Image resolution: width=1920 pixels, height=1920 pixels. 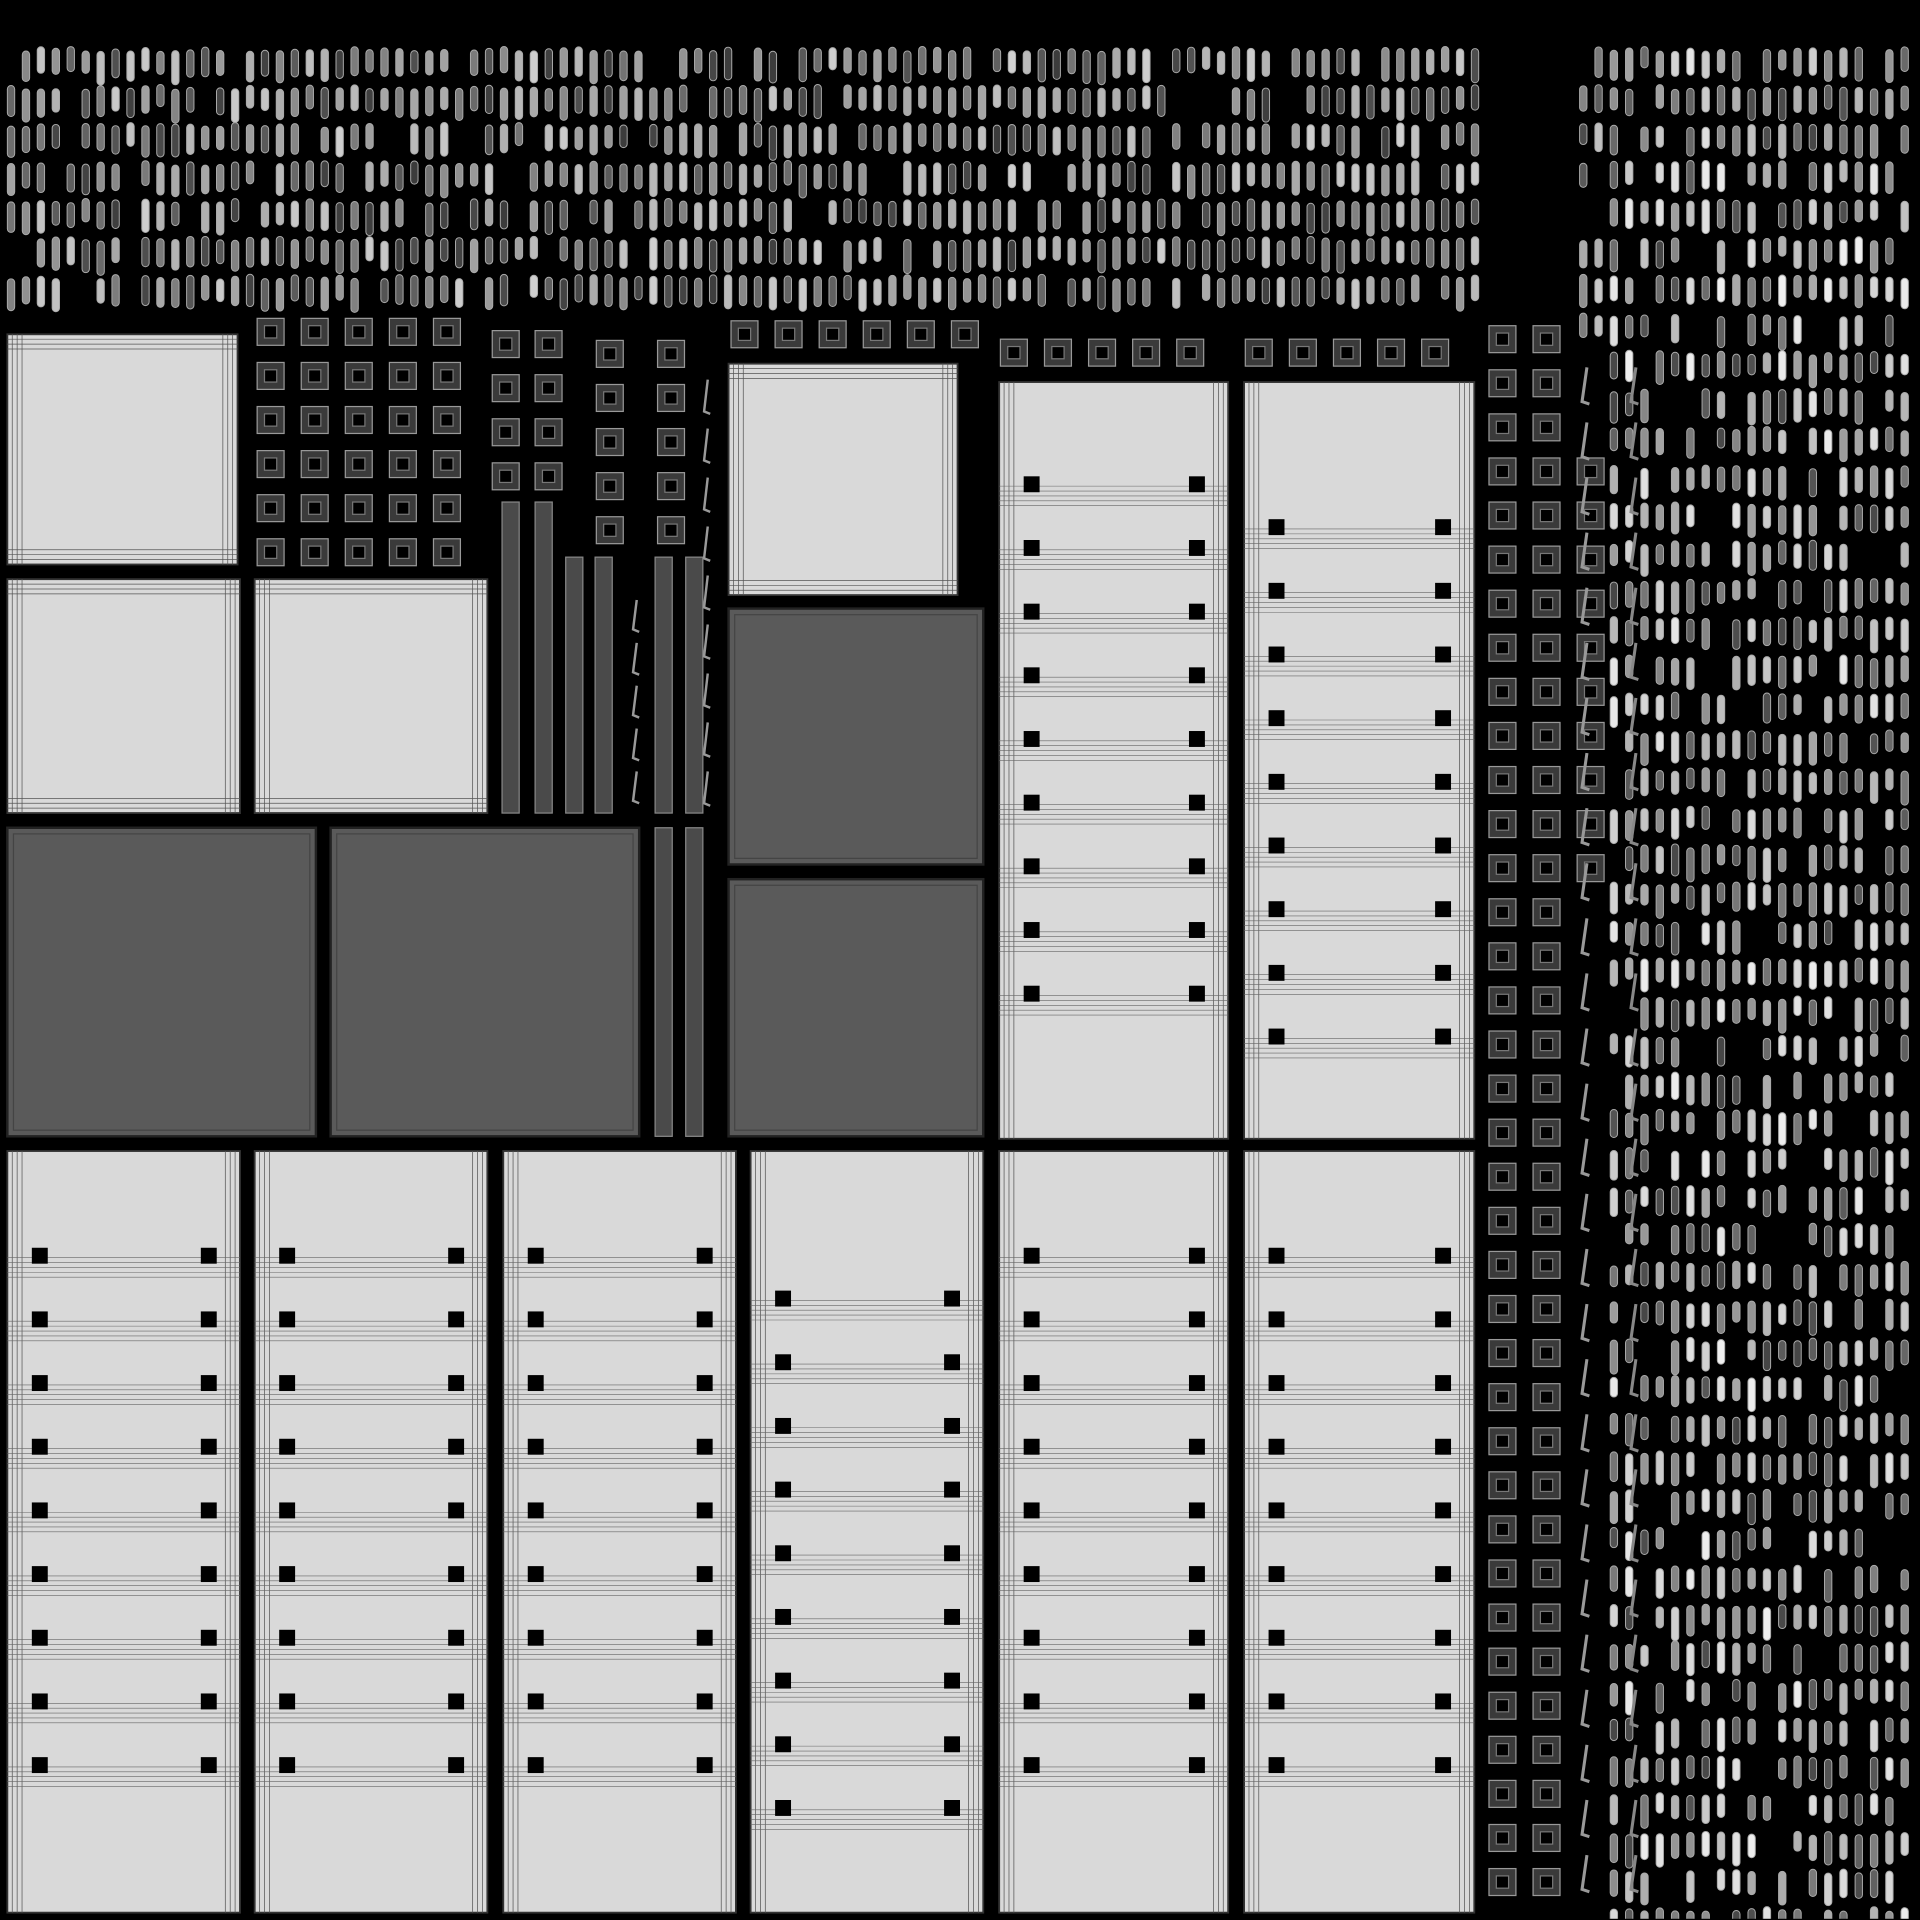 I want to click on strip, so click(x=543, y=657).